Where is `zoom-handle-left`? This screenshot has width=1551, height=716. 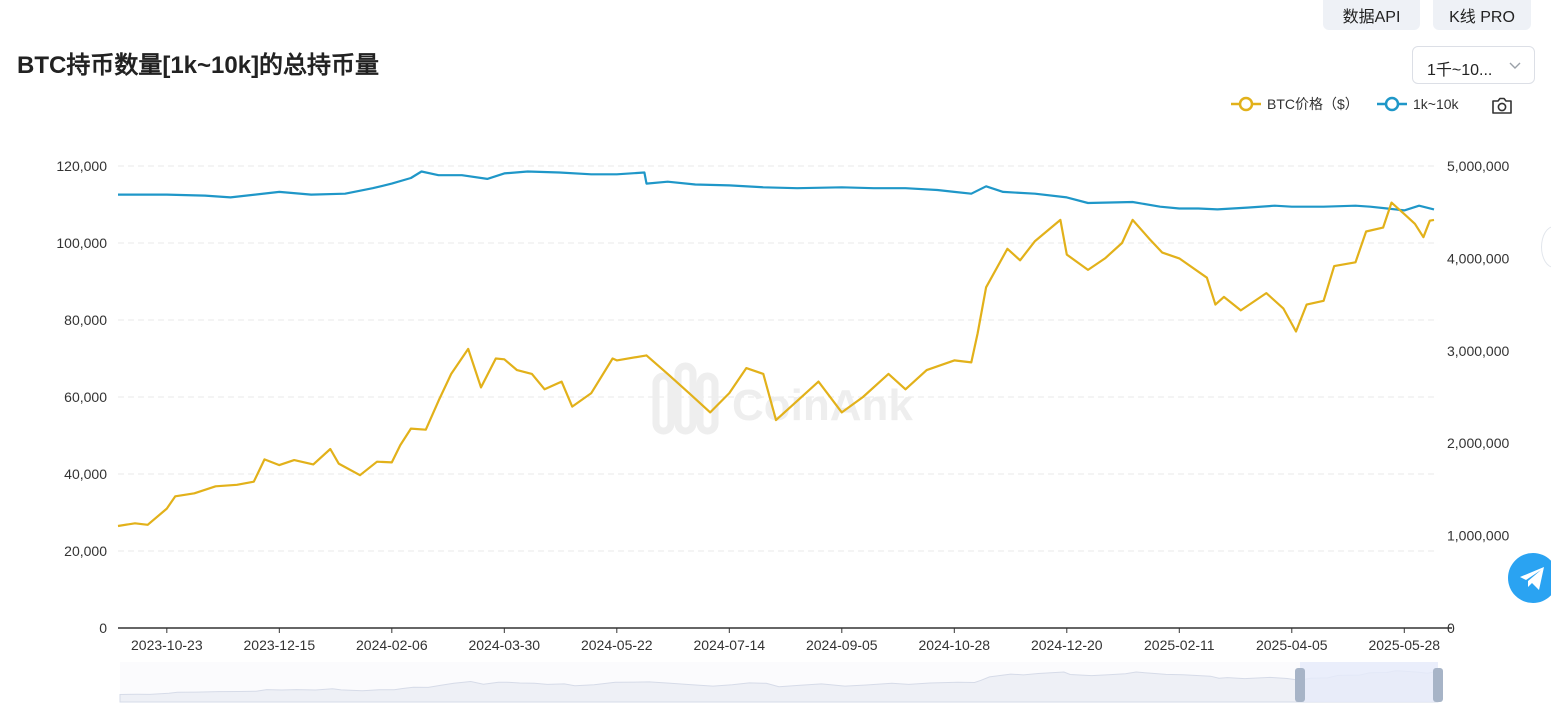 zoom-handle-left is located at coordinates (1300, 685).